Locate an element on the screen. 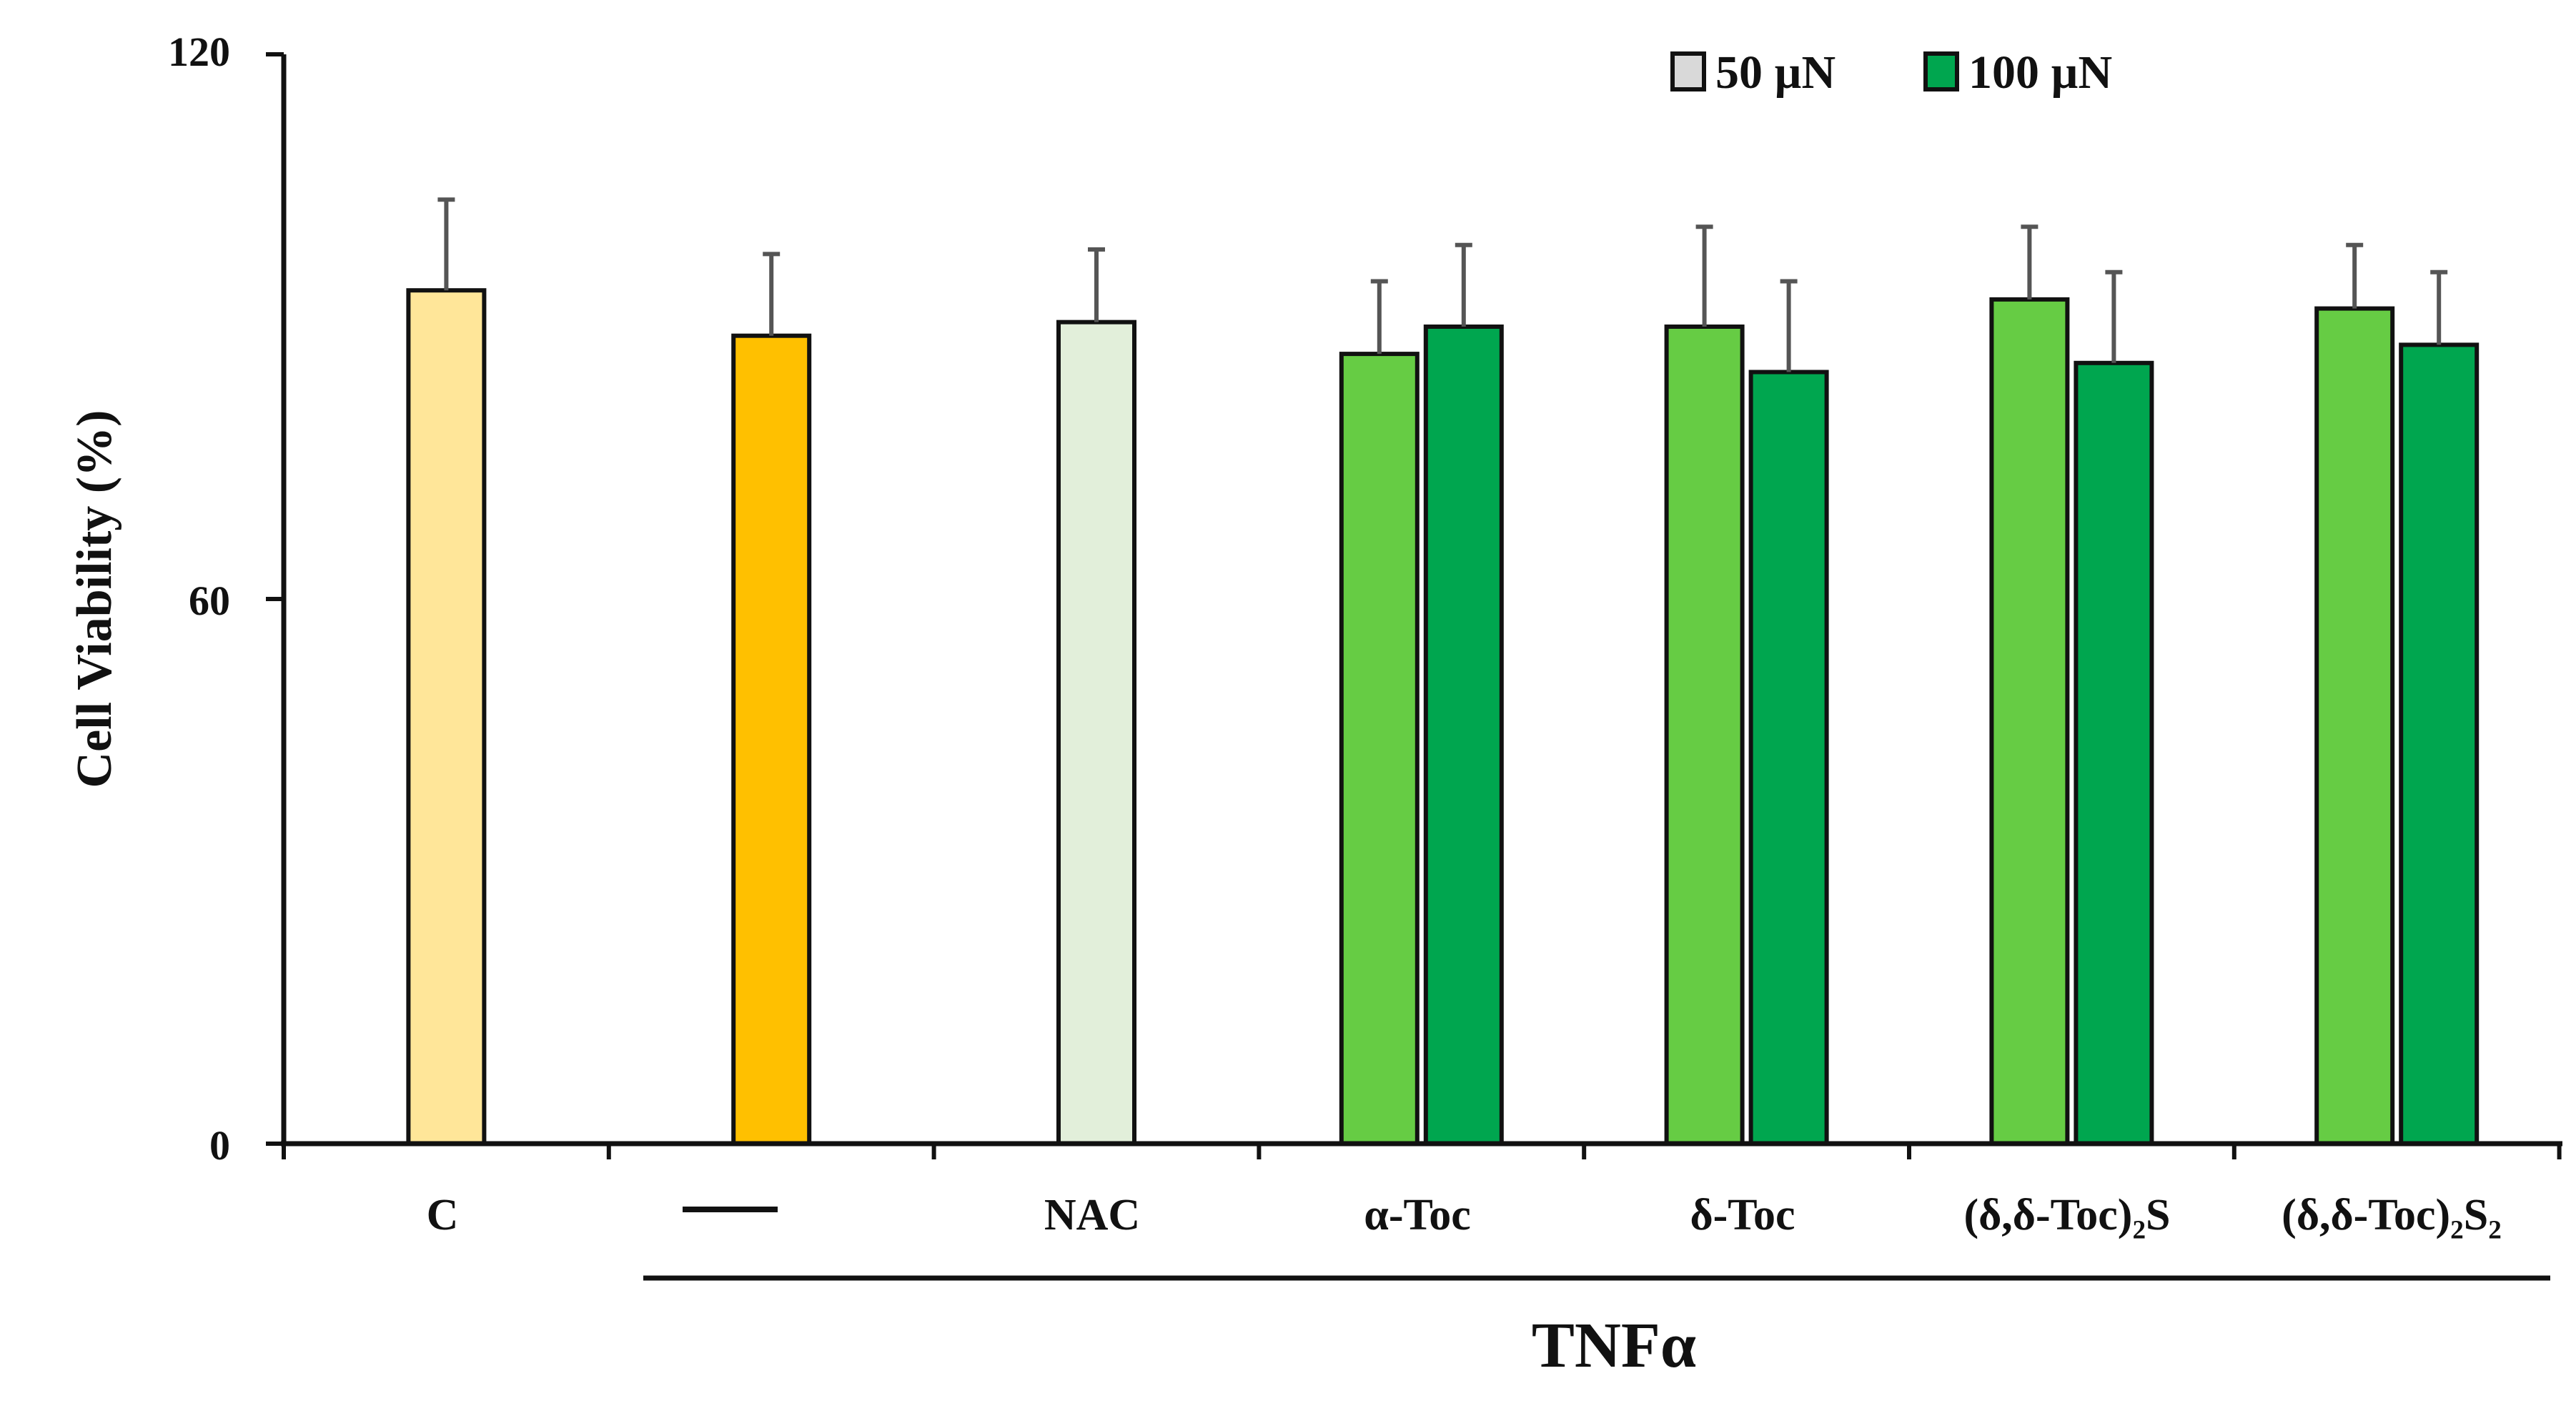 Image resolution: width=2576 pixels, height=1416 pixels. bar-item-tnf is located at coordinates (771, 740).